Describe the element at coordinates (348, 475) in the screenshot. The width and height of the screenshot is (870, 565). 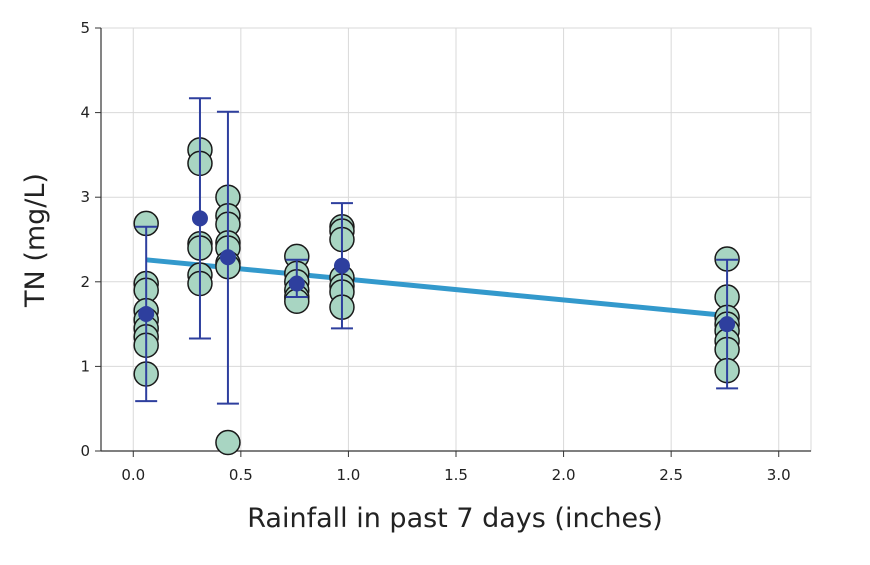
I see `x-tick-label: 1.0` at that location.